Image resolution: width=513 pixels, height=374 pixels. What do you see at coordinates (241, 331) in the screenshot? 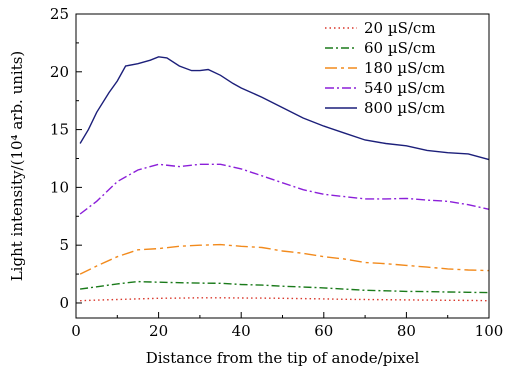
I see `x-tick-label: 40` at bounding box center [241, 331].